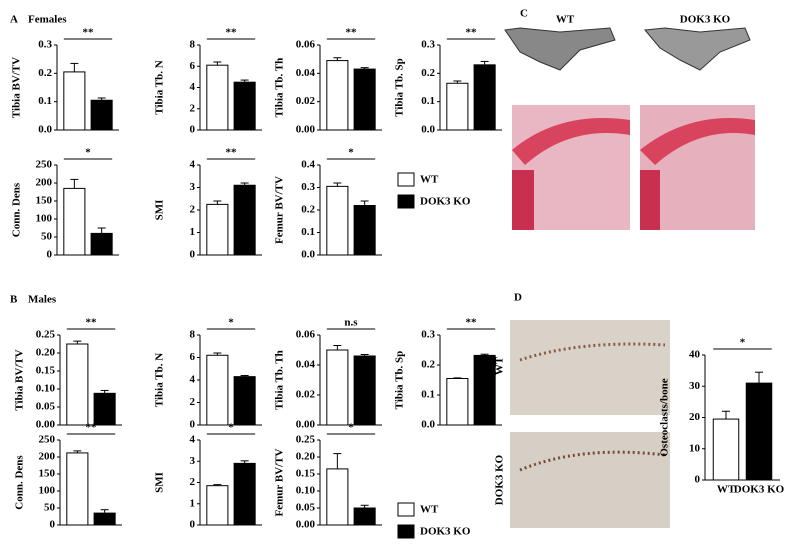 The image size is (800, 560). Describe the element at coordinates (518, 298) in the screenshot. I see `panel-label: D` at that location.